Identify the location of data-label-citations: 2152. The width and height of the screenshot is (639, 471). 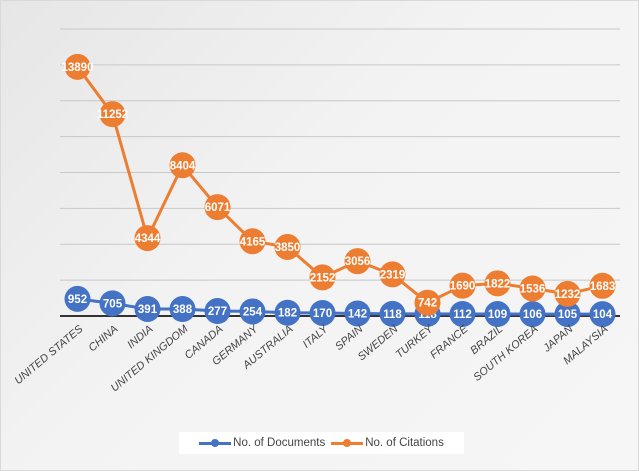
(323, 278).